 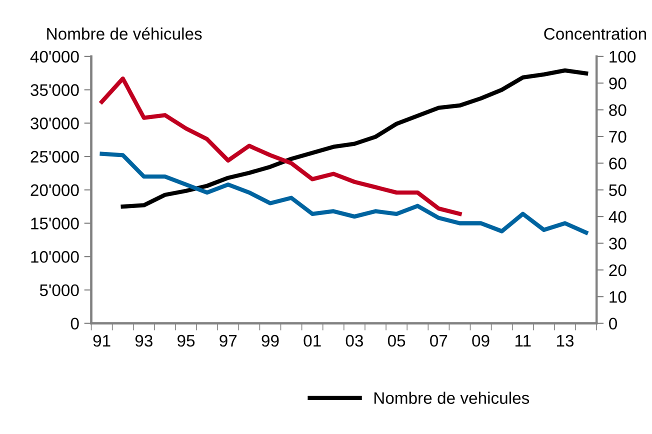 What do you see at coordinates (617, 244) in the screenshot?
I see `y2-tick-label: 30` at bounding box center [617, 244].